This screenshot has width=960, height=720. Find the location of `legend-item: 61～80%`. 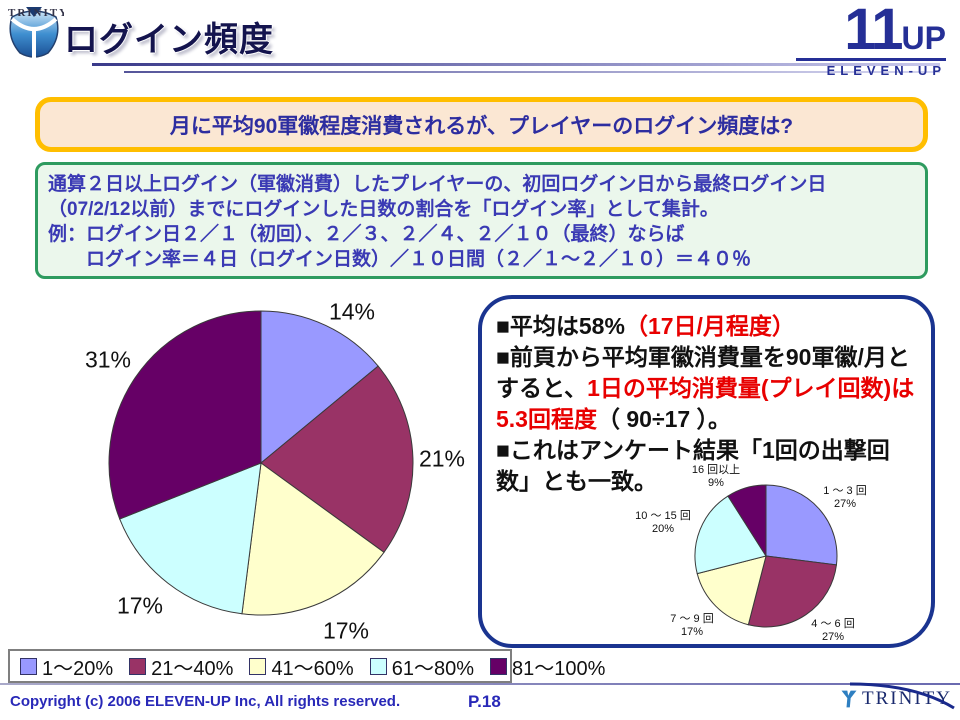

legend-item: 61～80% is located at coordinates (421, 666).